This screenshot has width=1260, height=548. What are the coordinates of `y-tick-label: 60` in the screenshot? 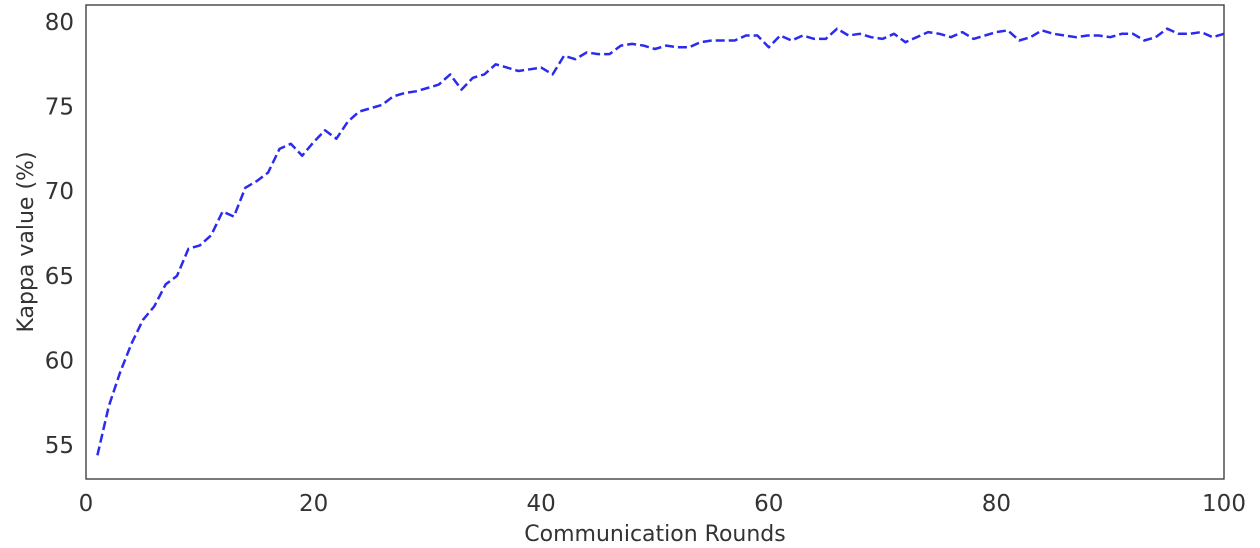 It's located at (59, 362).